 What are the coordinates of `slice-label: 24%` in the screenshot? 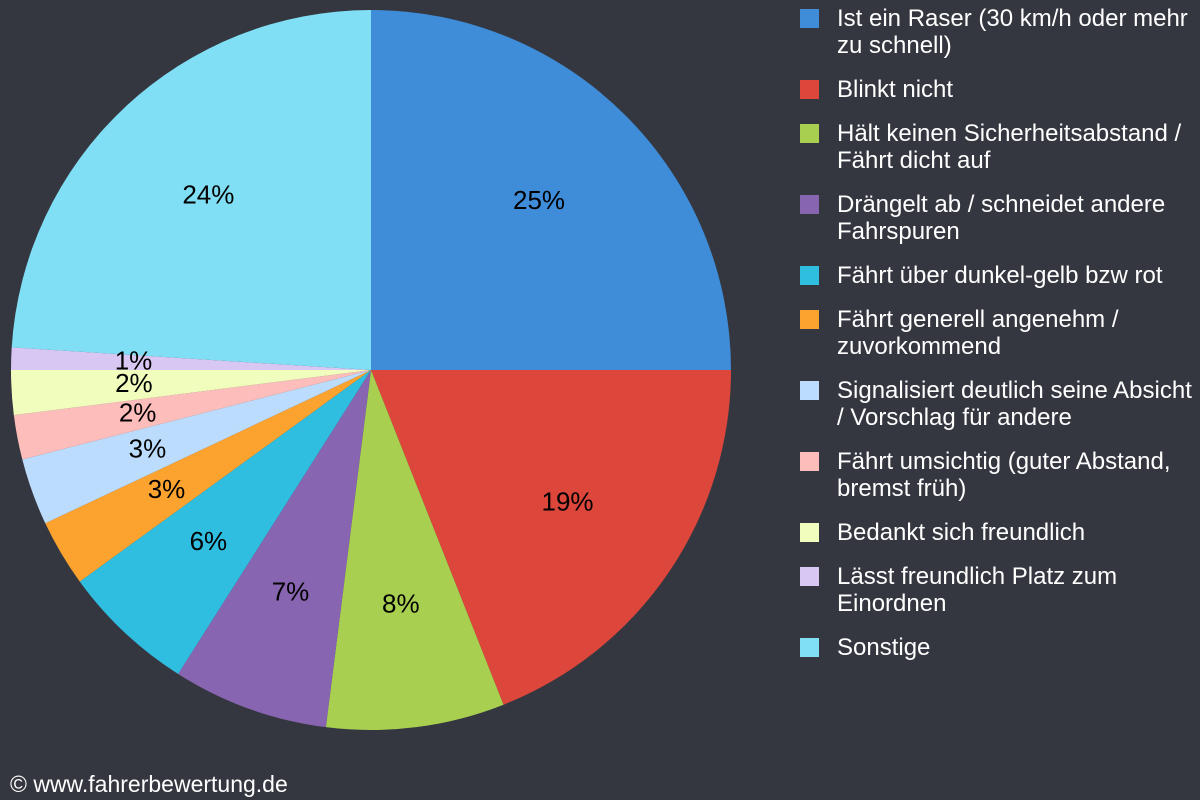 It's located at (208, 195).